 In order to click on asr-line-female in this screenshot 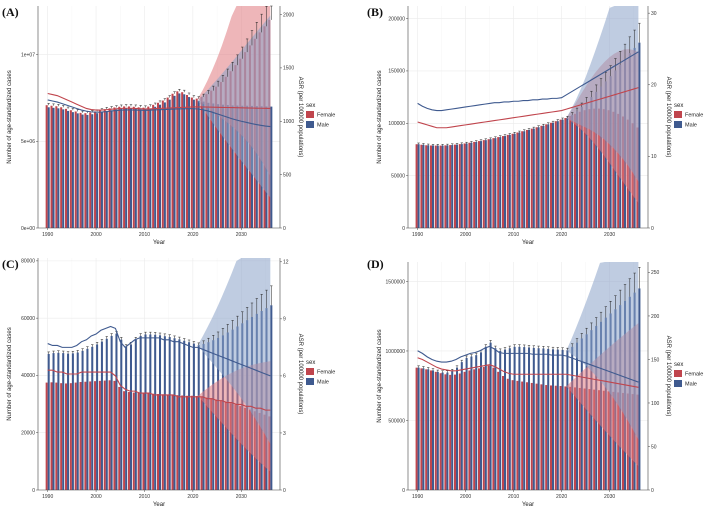, I will do `click(159, 101)`.